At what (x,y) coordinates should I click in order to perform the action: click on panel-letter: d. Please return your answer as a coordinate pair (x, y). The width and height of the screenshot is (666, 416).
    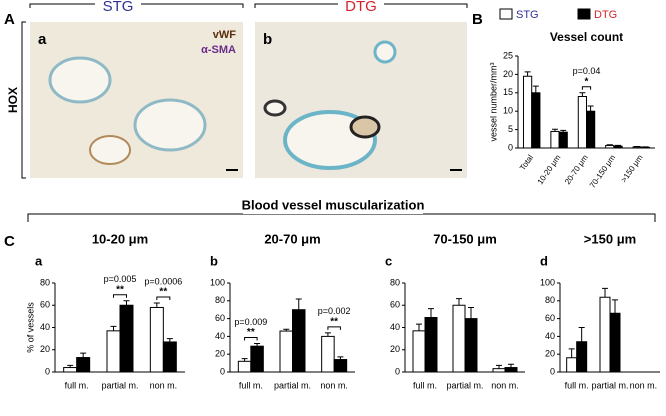
    Looking at the image, I should click on (544, 260).